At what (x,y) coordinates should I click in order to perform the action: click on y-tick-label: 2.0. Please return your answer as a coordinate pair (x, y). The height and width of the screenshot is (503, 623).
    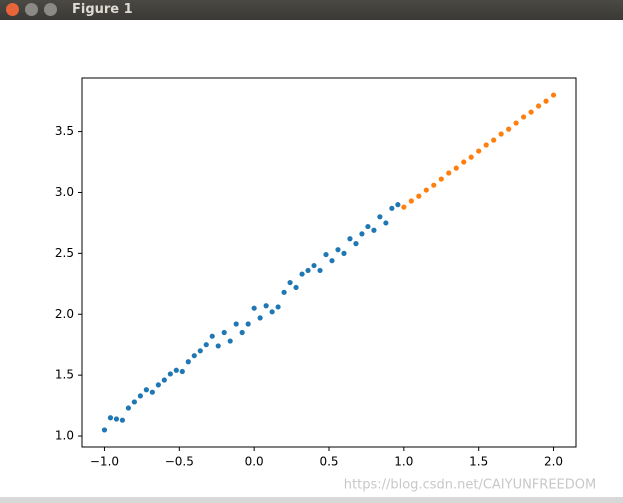
    Looking at the image, I should click on (64, 314).